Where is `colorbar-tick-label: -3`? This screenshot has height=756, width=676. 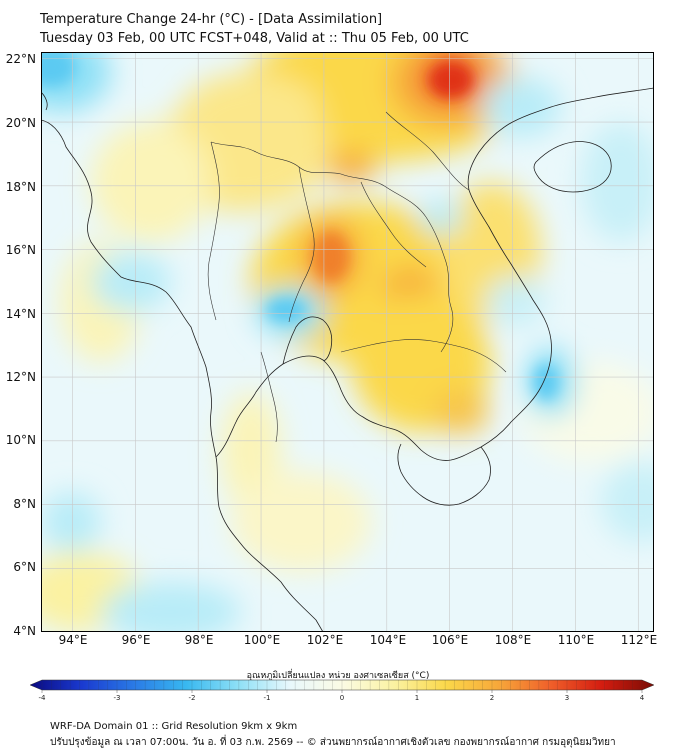 colorbar-tick-label: -3 is located at coordinates (117, 698).